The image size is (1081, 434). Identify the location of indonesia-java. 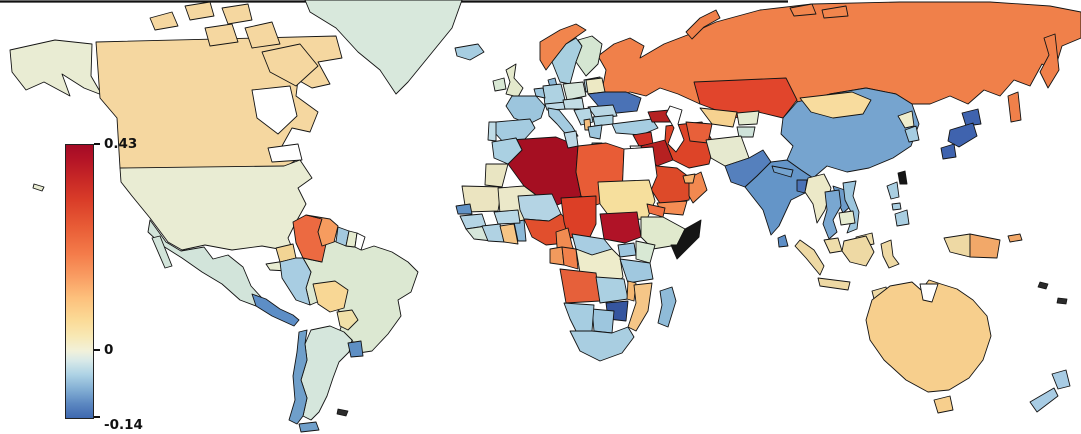
(834, 284).